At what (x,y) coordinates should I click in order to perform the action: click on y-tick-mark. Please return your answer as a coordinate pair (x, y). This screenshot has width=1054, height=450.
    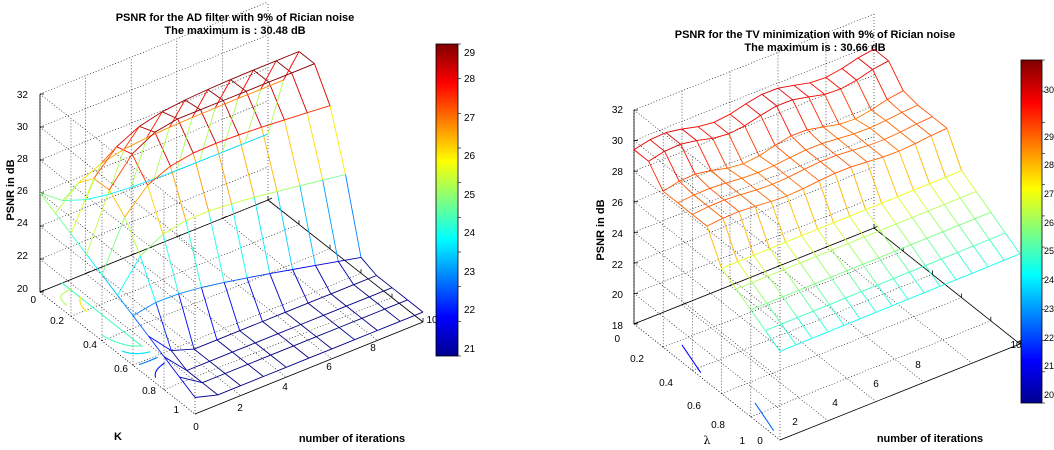
    Looking at the image, I should click on (224, 217).